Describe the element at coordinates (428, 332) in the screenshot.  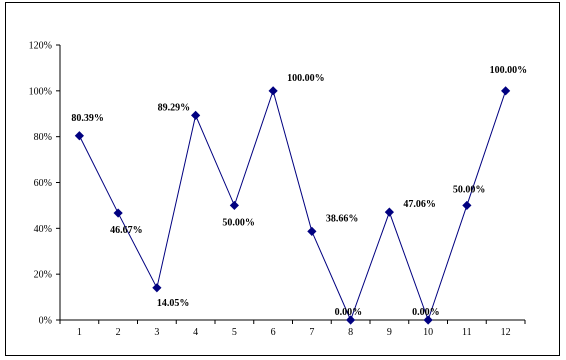
I see `x-tick-label: 10` at that location.